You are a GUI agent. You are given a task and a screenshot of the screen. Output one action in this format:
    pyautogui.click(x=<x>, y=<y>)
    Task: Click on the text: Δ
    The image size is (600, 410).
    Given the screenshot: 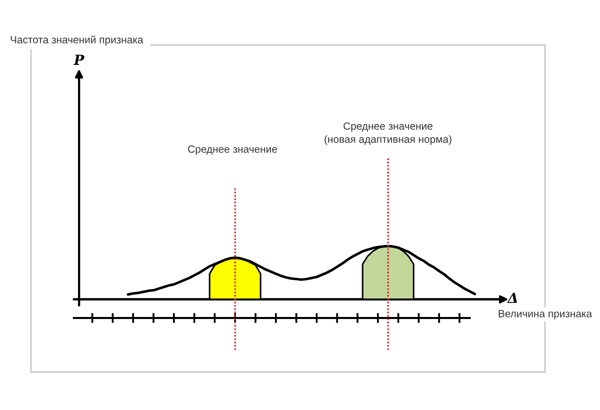 What is the action you would take?
    pyautogui.click(x=512, y=297)
    